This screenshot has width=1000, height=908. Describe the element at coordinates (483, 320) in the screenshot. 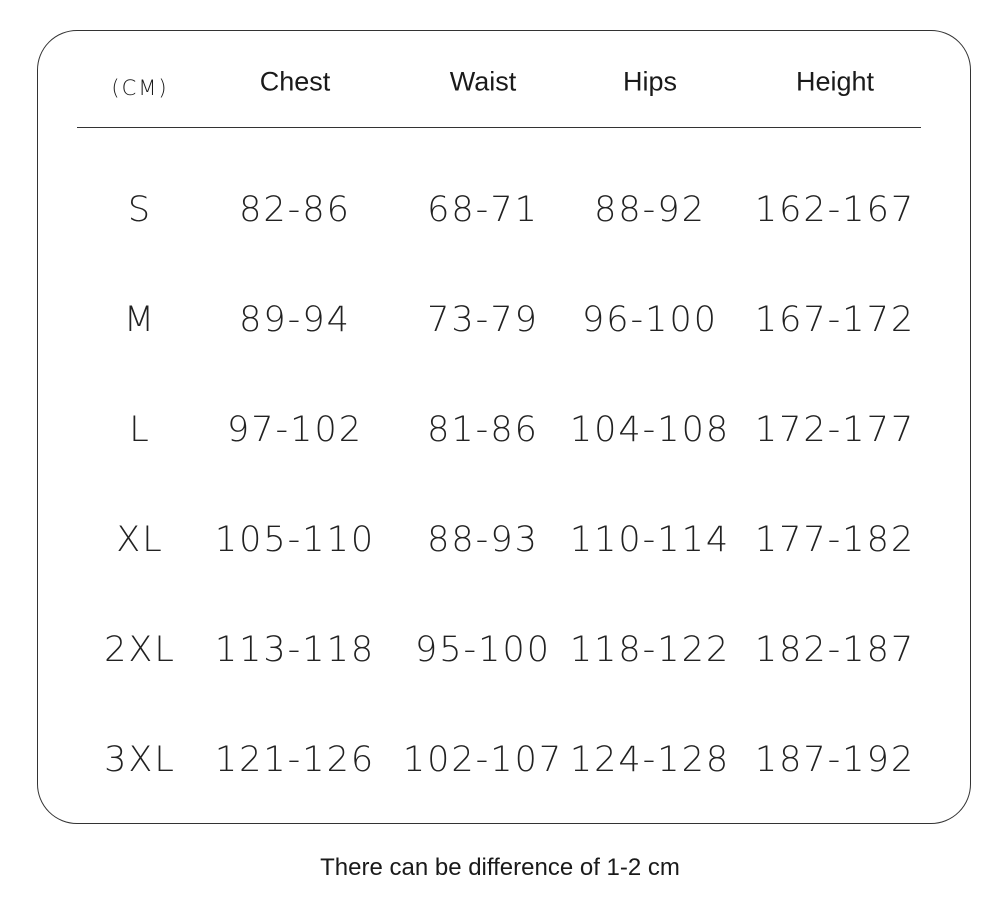

I see `measurement-cell: 73-79` at that location.